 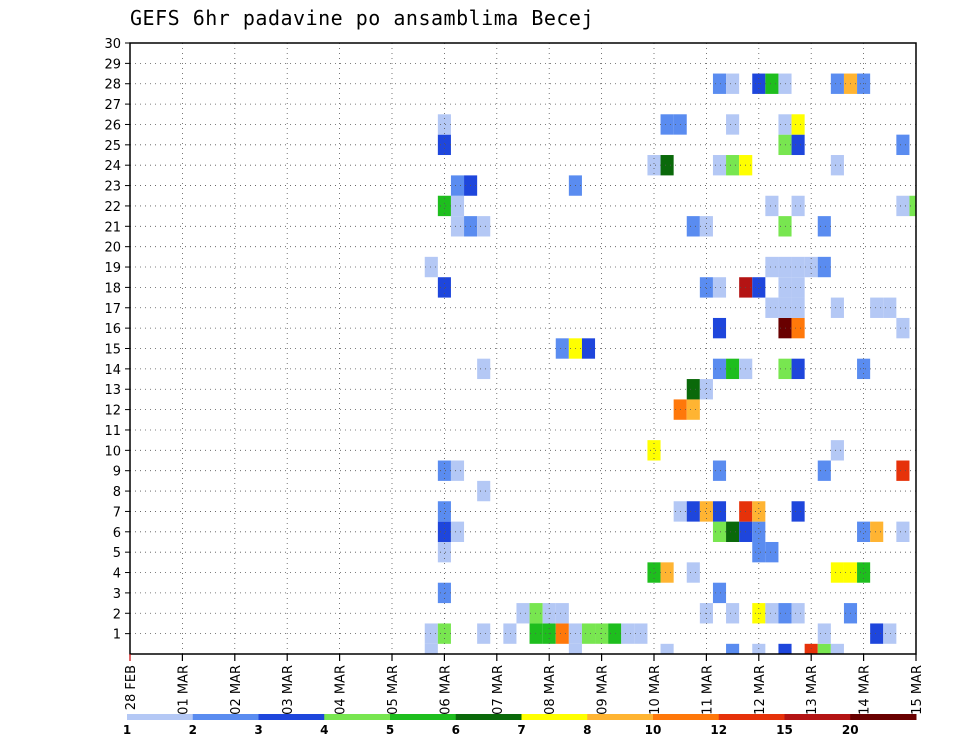 What do you see at coordinates (117, 574) in the screenshot?
I see `y-tick-label: 4` at bounding box center [117, 574].